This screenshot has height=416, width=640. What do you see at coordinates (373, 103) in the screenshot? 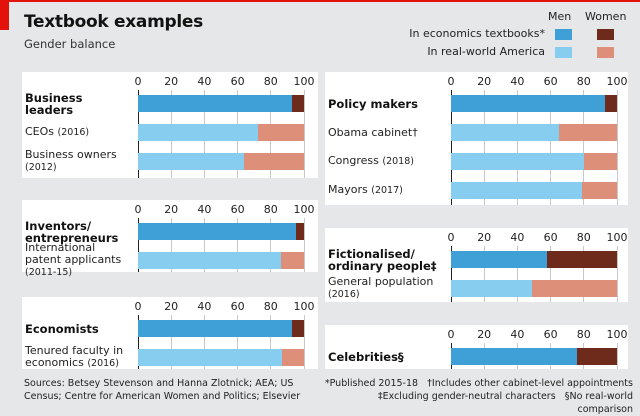
I see `row-label-text: Policy makers` at bounding box center [373, 103].